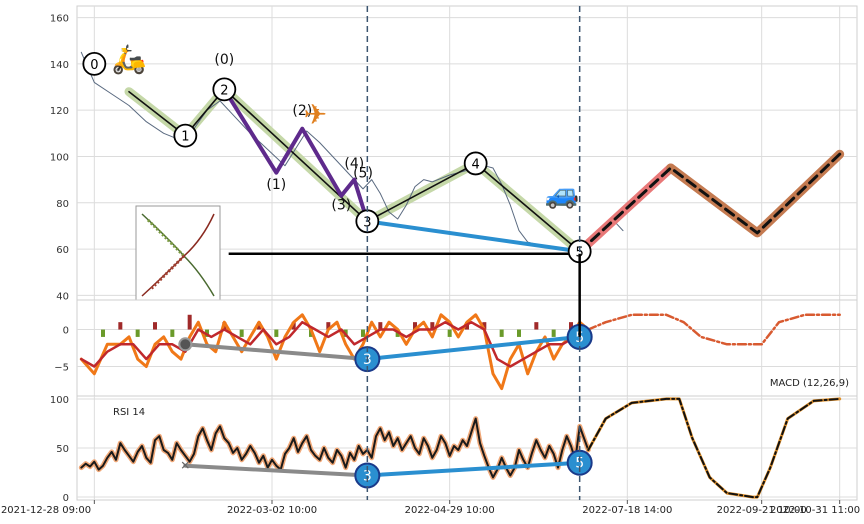 Image resolution: width=864 pixels, height=524 pixels. I want to click on y-tick-label: −5, so click(61, 367).